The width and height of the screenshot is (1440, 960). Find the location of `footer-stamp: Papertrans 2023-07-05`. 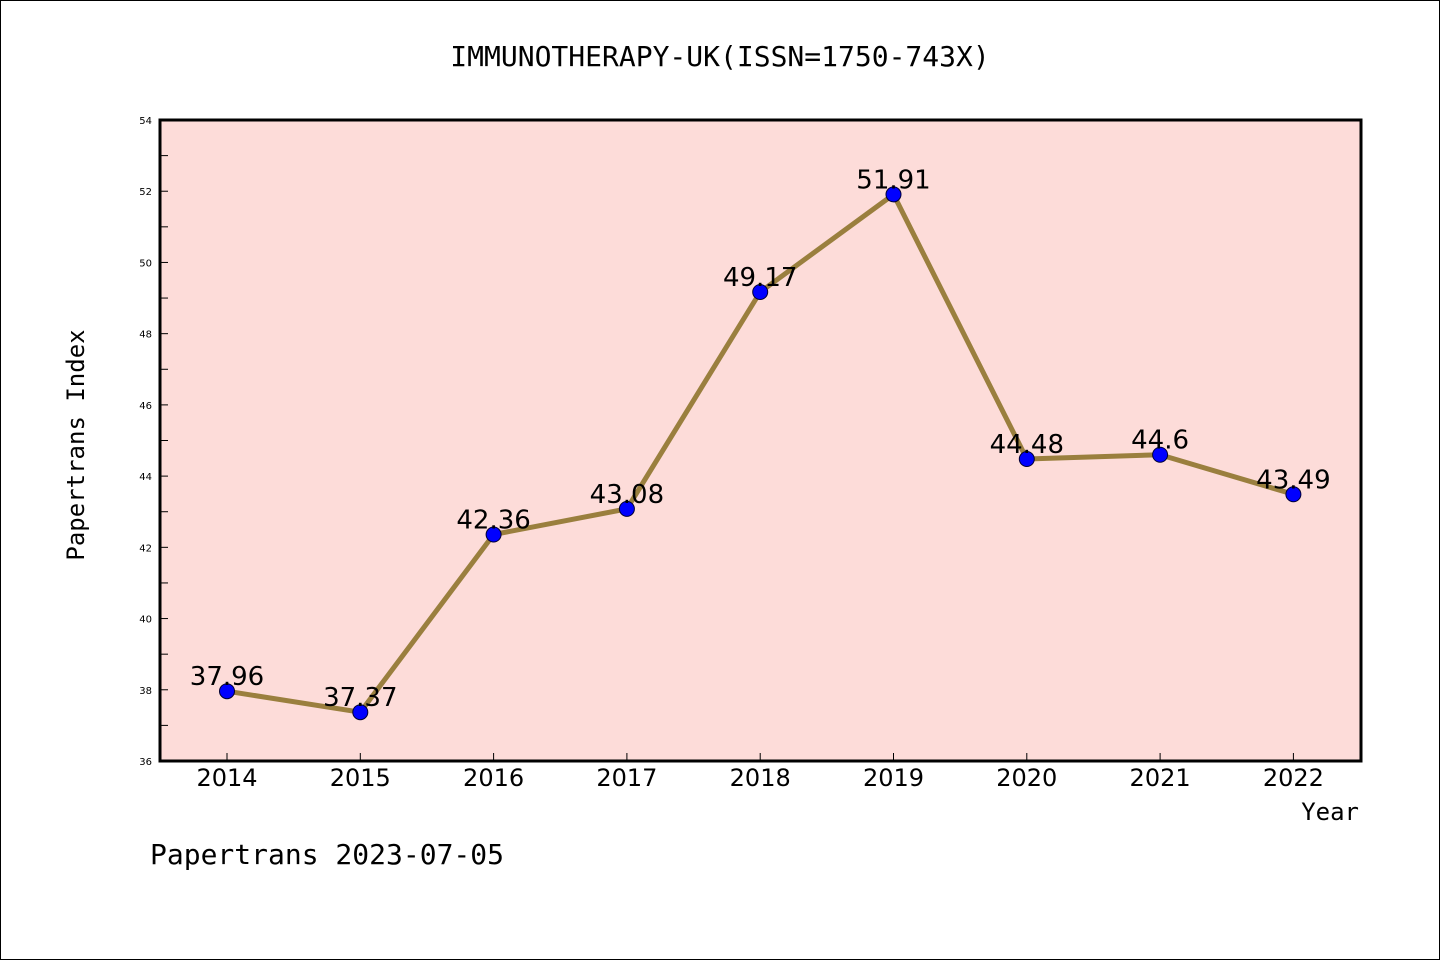

footer-stamp: Papertrans 2023-07-05 is located at coordinates (327, 854).